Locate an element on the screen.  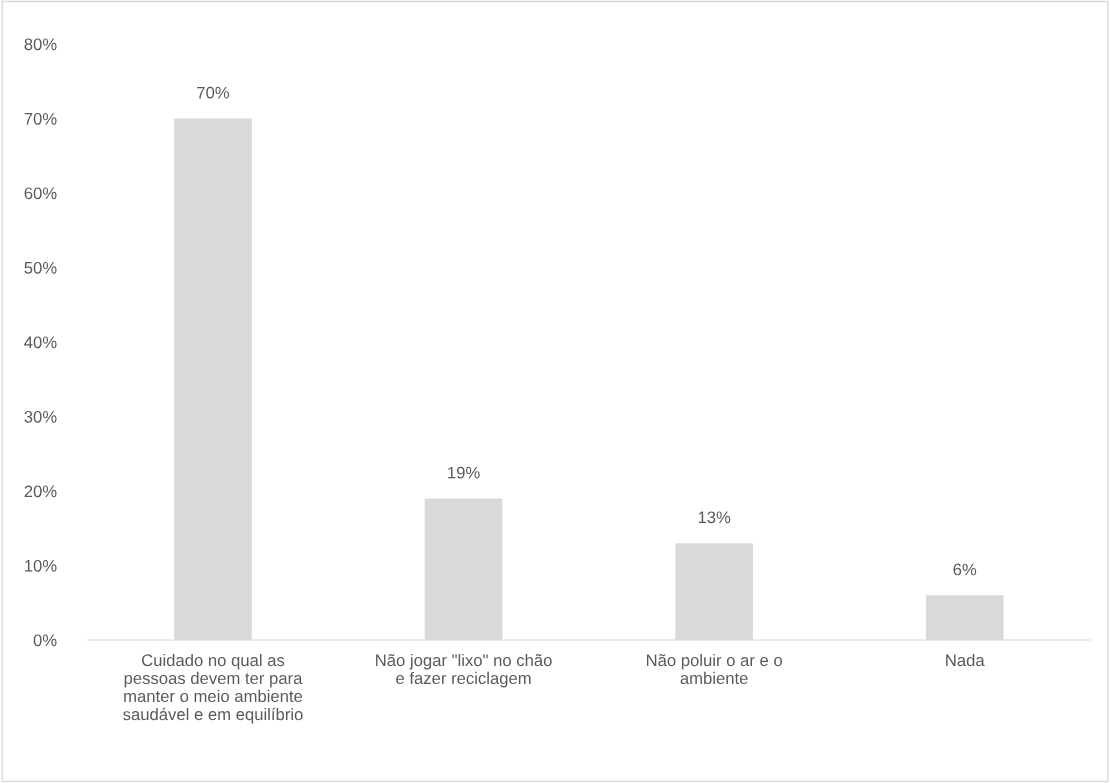
y-tick-label: 40% is located at coordinates (40, 342).